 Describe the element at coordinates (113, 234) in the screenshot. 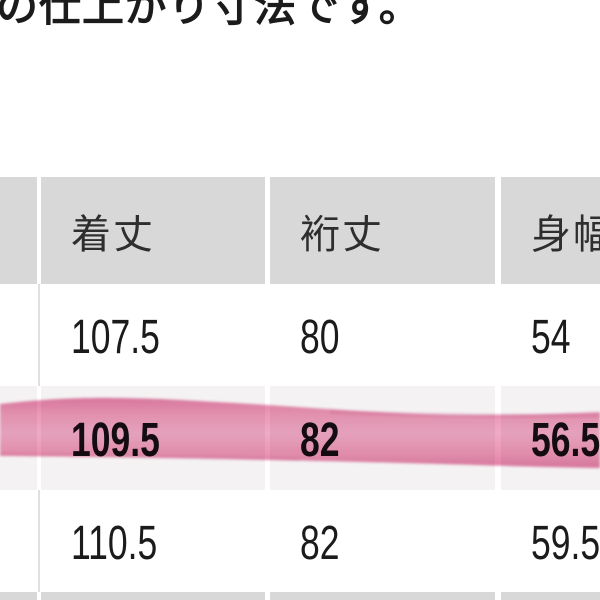

I see `header-label: 着丈` at that location.